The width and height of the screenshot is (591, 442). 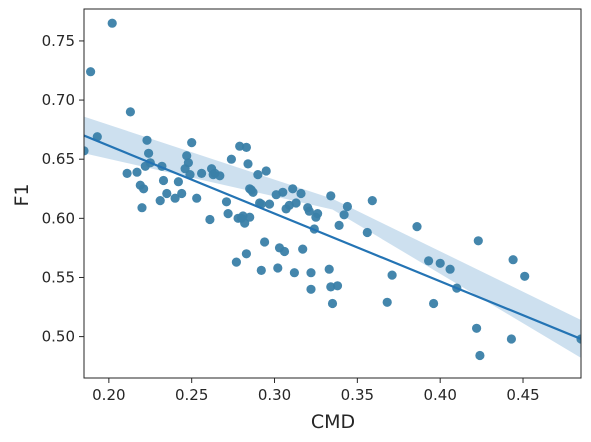 I want to click on y-tick-label: 0.60, so click(x=58, y=218).